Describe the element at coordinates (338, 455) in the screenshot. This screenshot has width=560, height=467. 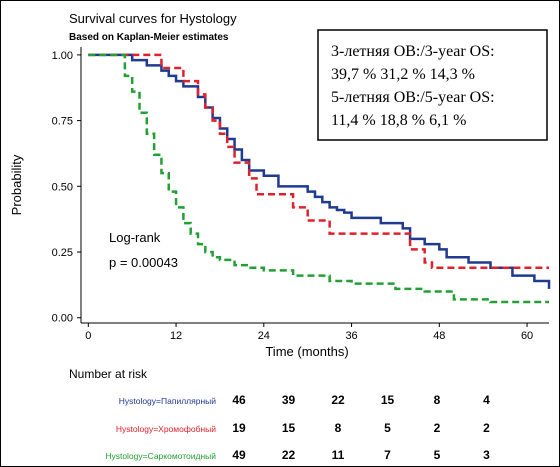
I see `risk-count: 11` at that location.